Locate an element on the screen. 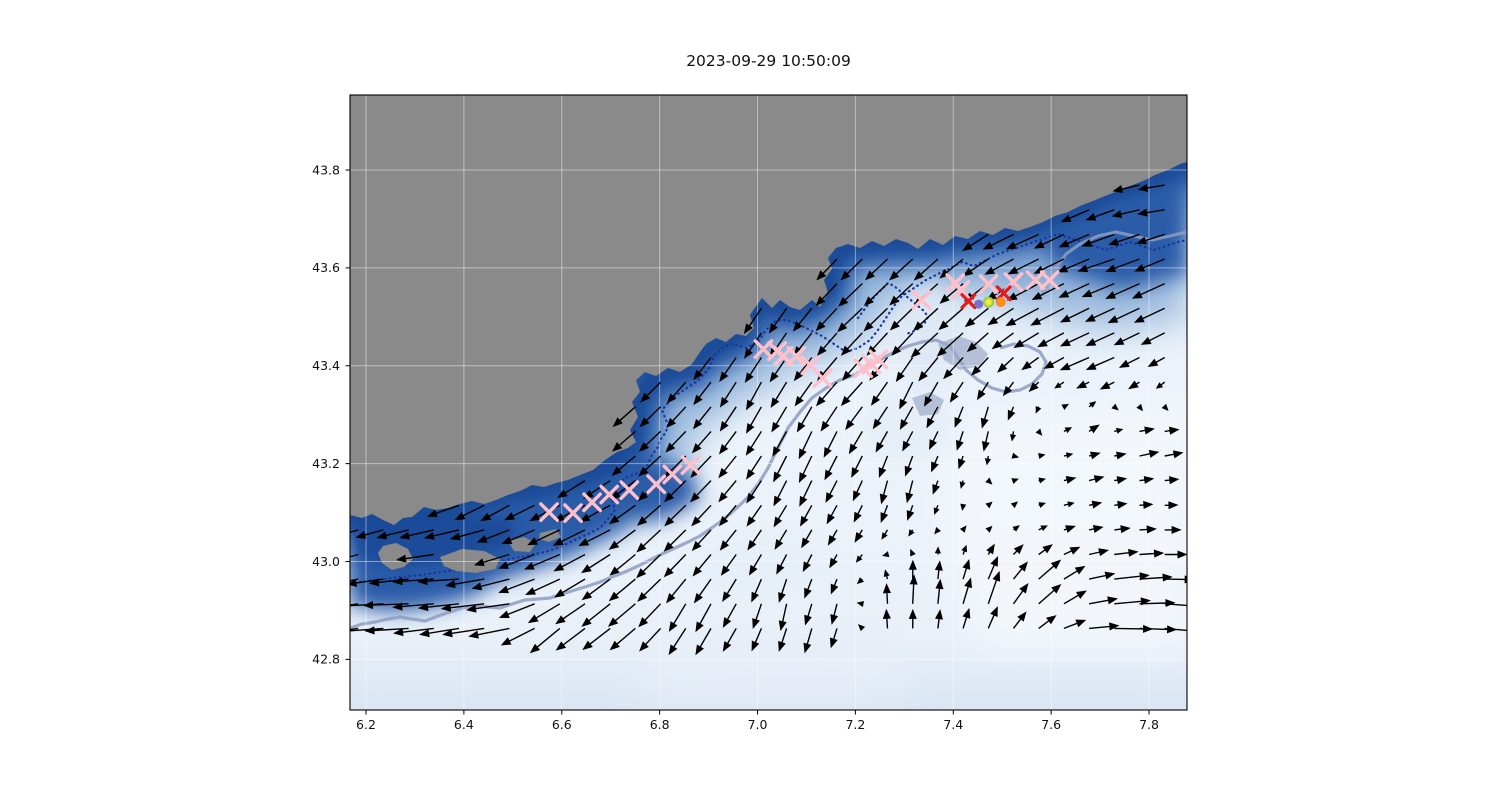 This screenshot has width=1500, height=800. x-tick-label: 6.4 is located at coordinates (464, 724).